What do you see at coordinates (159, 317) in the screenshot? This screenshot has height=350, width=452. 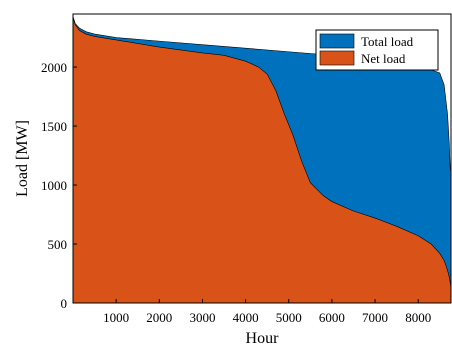 I see `x-tick-label: 2000` at bounding box center [159, 317].